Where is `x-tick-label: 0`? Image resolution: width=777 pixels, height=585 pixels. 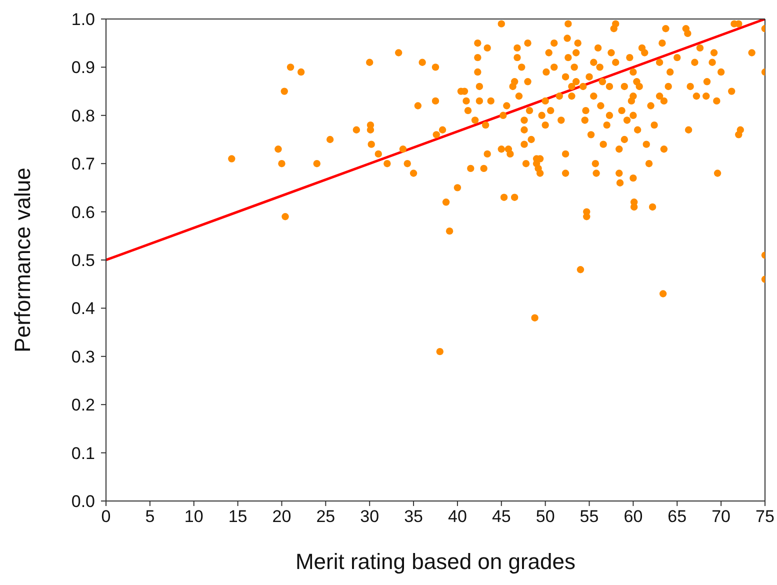
x-tick-label: 0 is located at coordinates (106, 516).